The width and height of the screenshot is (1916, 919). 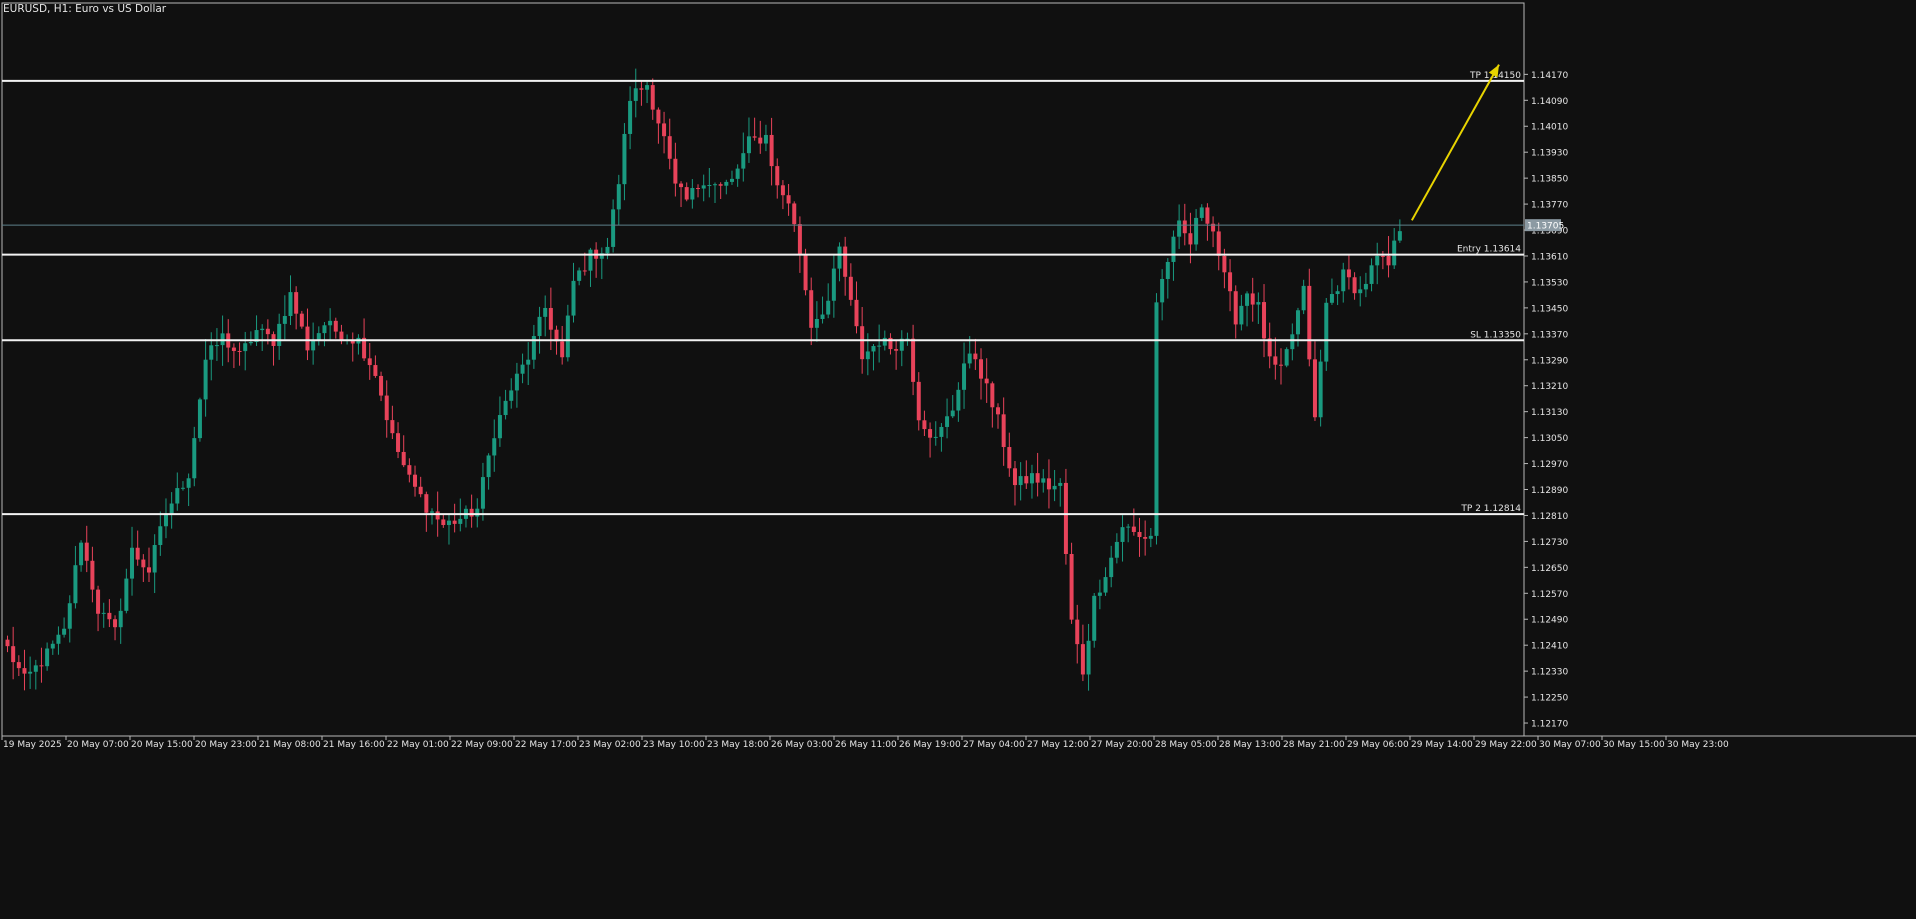 What do you see at coordinates (32, 745) in the screenshot?
I see `time-tick-label: 19 May 2025` at bounding box center [32, 745].